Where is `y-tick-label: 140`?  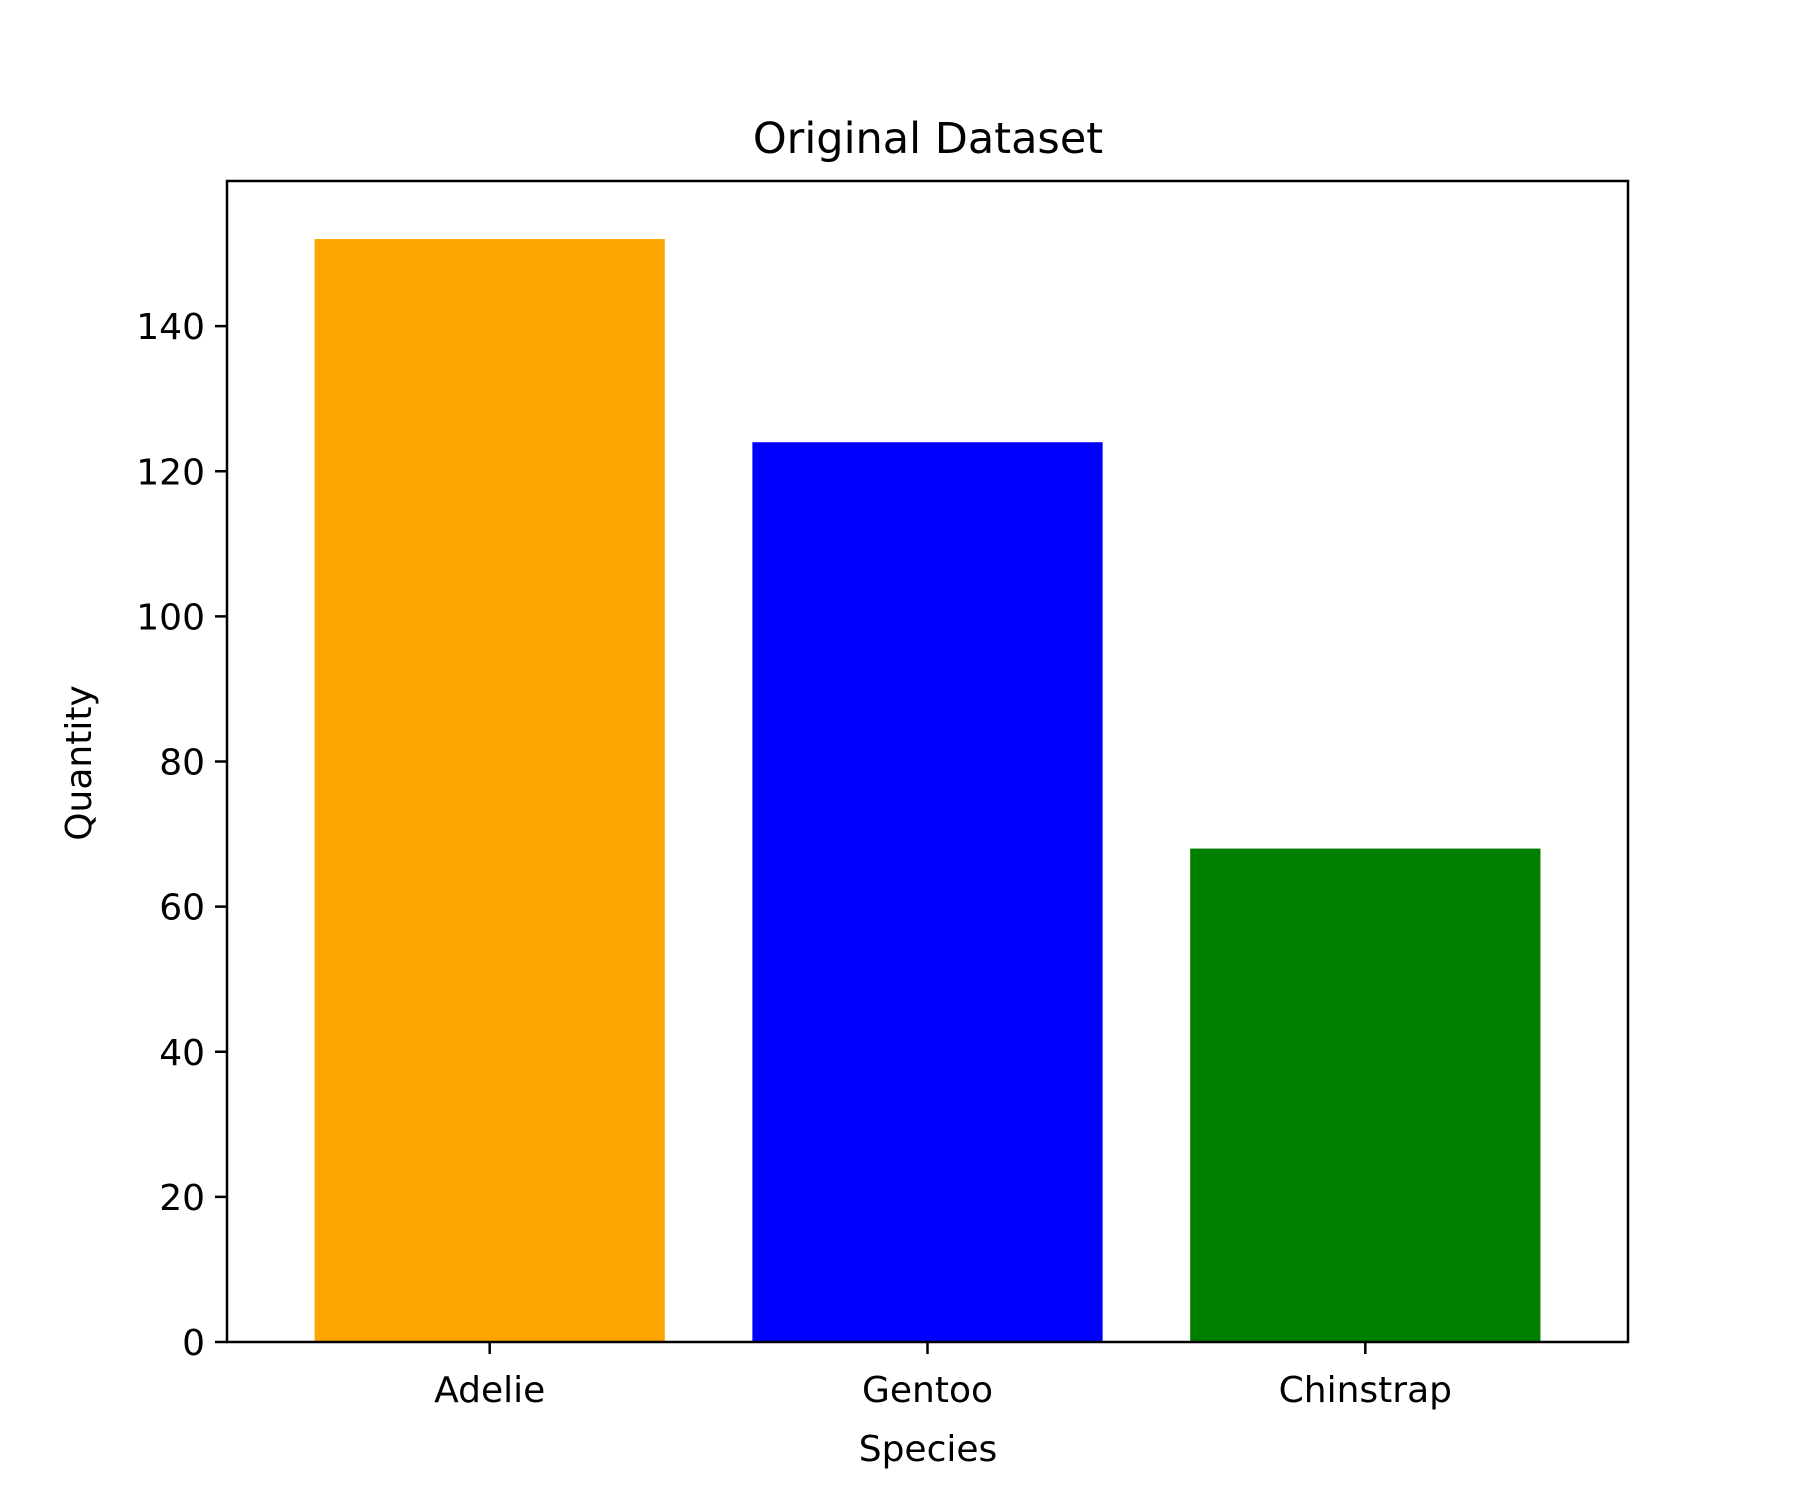
y-tick-label: 140 is located at coordinates (170, 327).